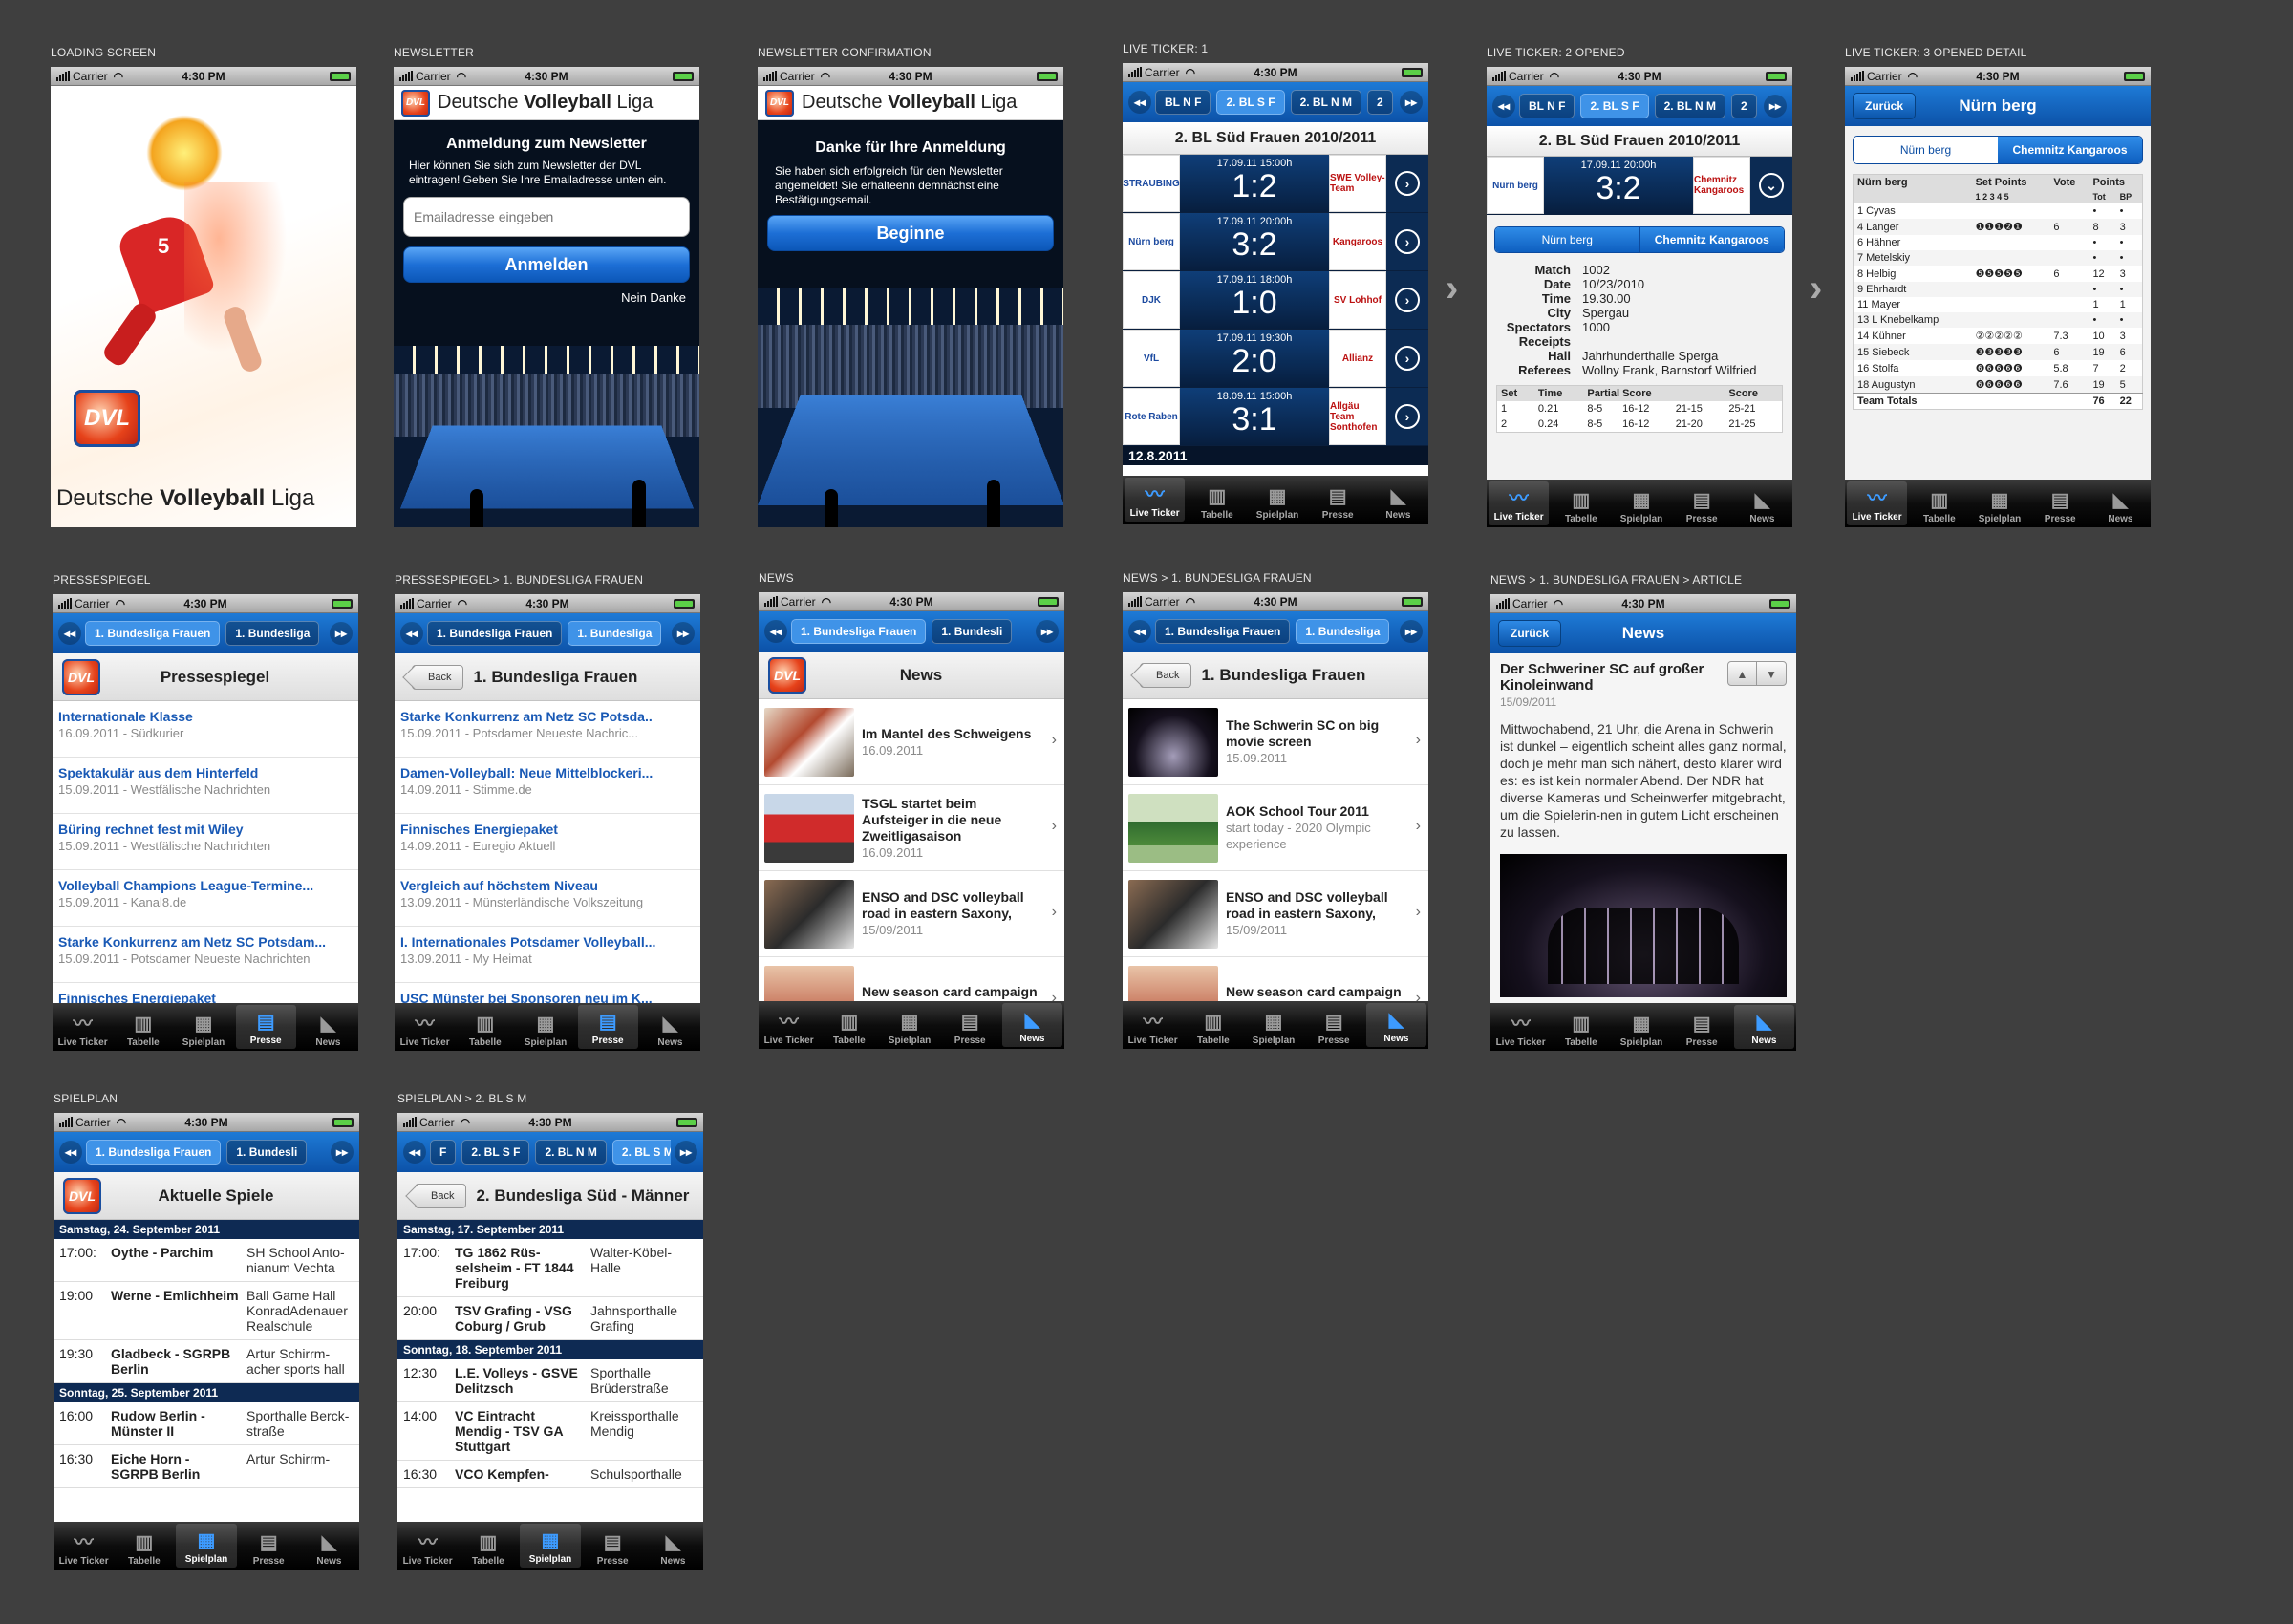  What do you see at coordinates (910, 233) in the screenshot?
I see `start-button: Beginne` at bounding box center [910, 233].